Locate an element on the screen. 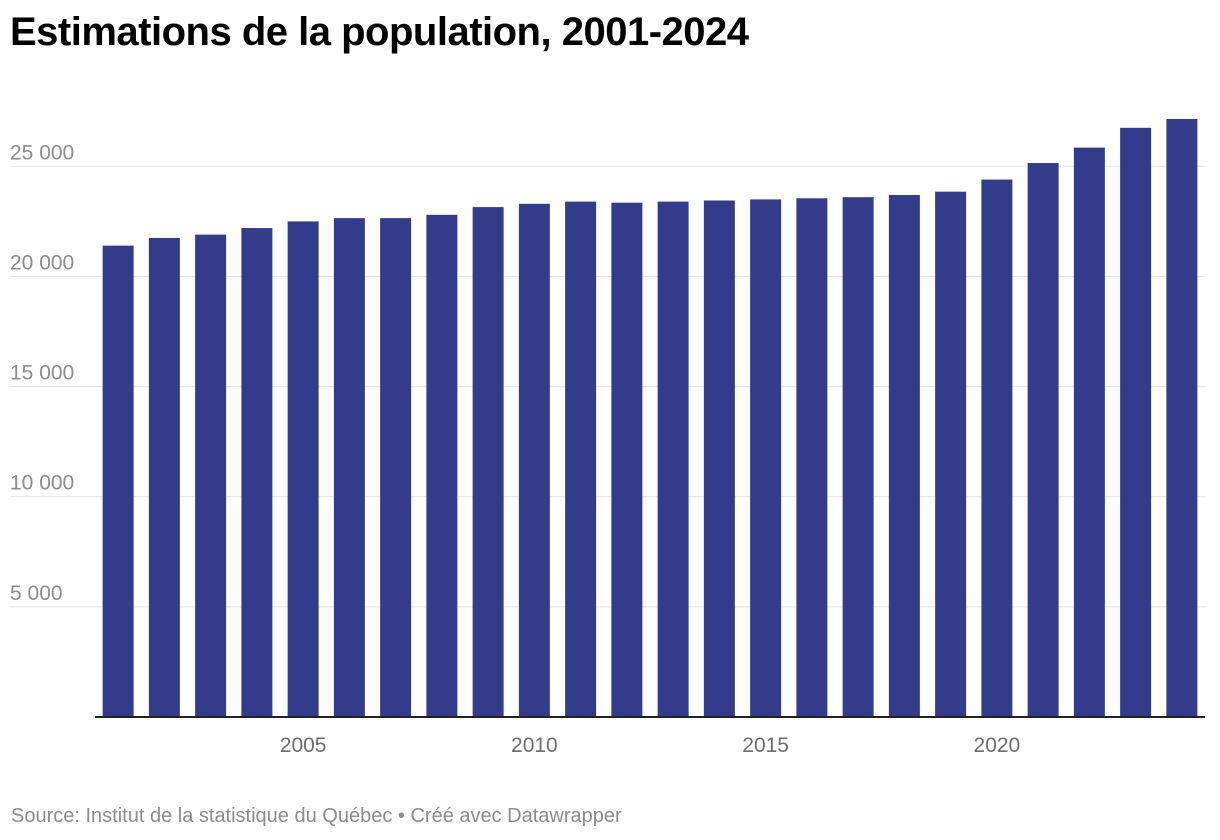  bar-2023 is located at coordinates (1136, 422).